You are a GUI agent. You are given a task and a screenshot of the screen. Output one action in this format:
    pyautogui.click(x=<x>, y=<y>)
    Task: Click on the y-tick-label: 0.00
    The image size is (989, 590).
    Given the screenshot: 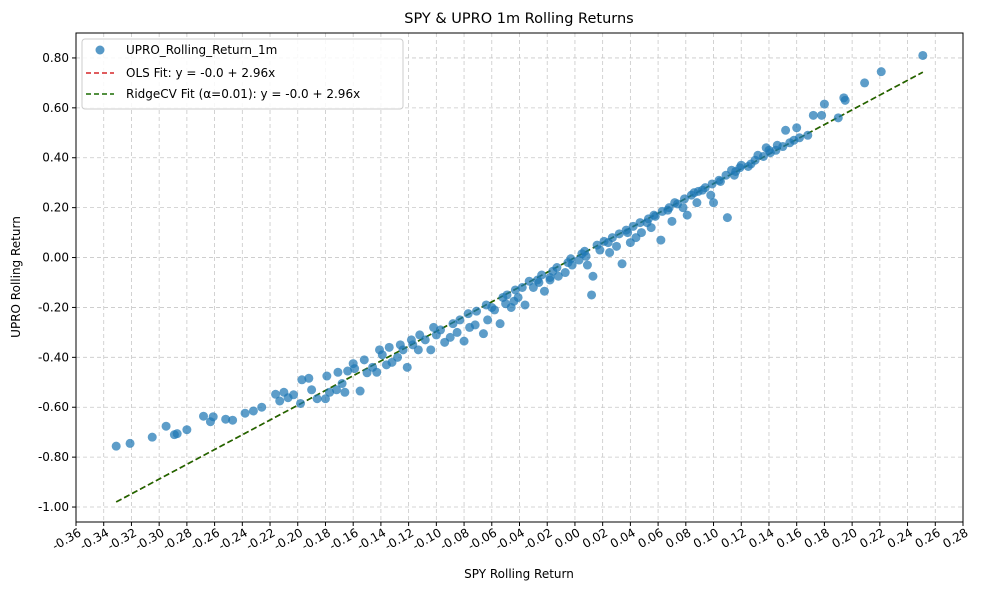 What is the action you would take?
    pyautogui.click(x=55, y=258)
    